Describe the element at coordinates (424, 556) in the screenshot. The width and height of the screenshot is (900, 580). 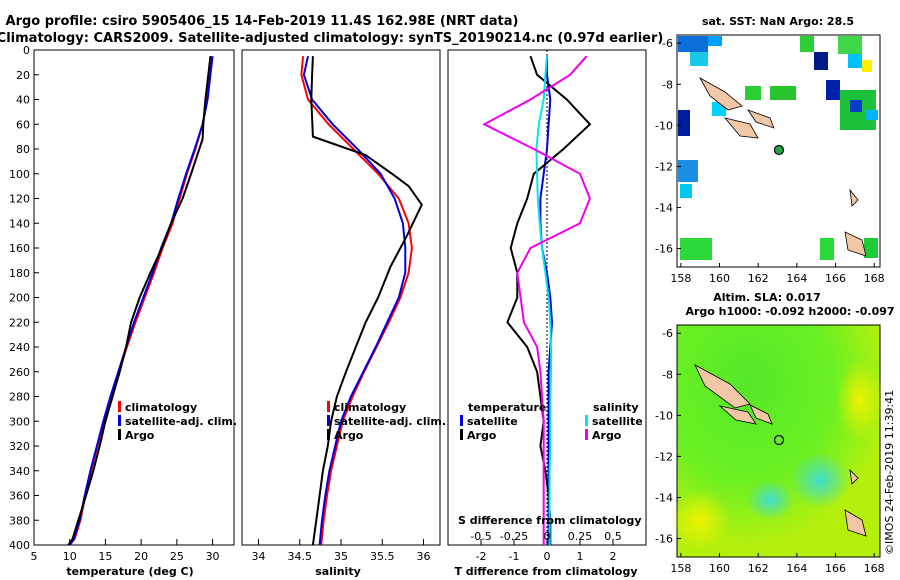
I see `x-tick-label: 36` at that location.